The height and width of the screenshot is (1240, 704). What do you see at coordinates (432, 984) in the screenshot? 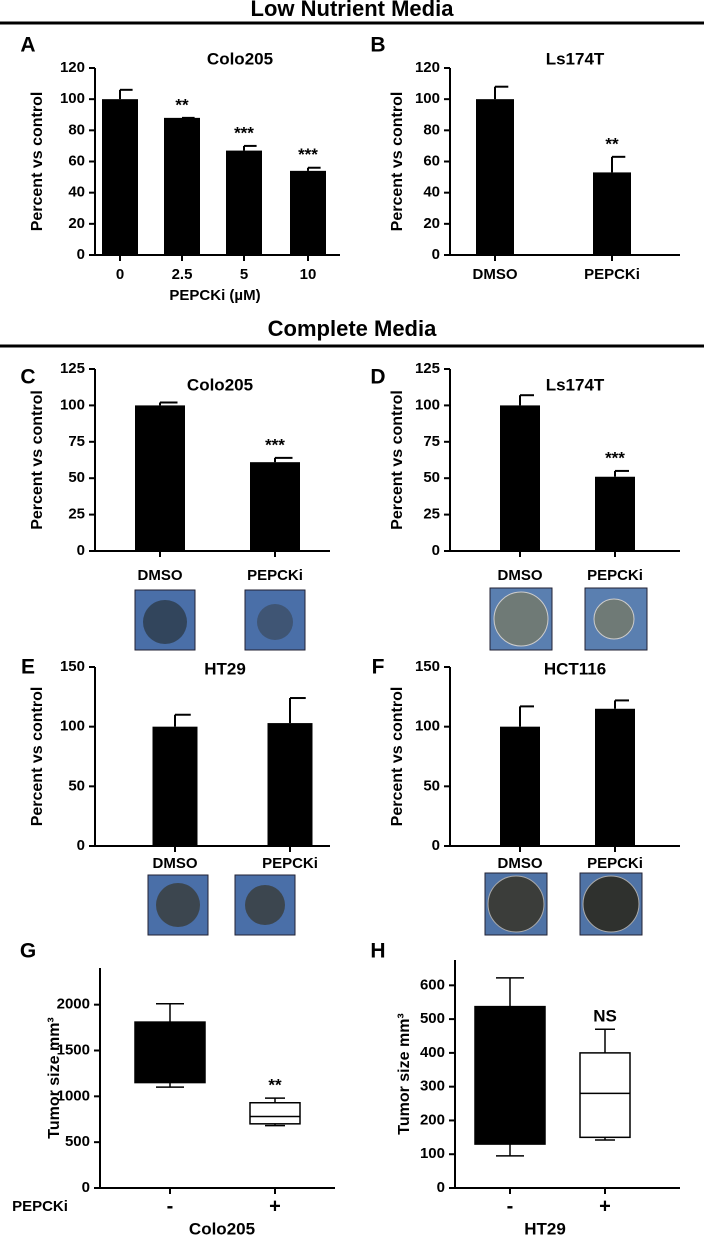
I see `y-tick-label: 600` at bounding box center [432, 984].